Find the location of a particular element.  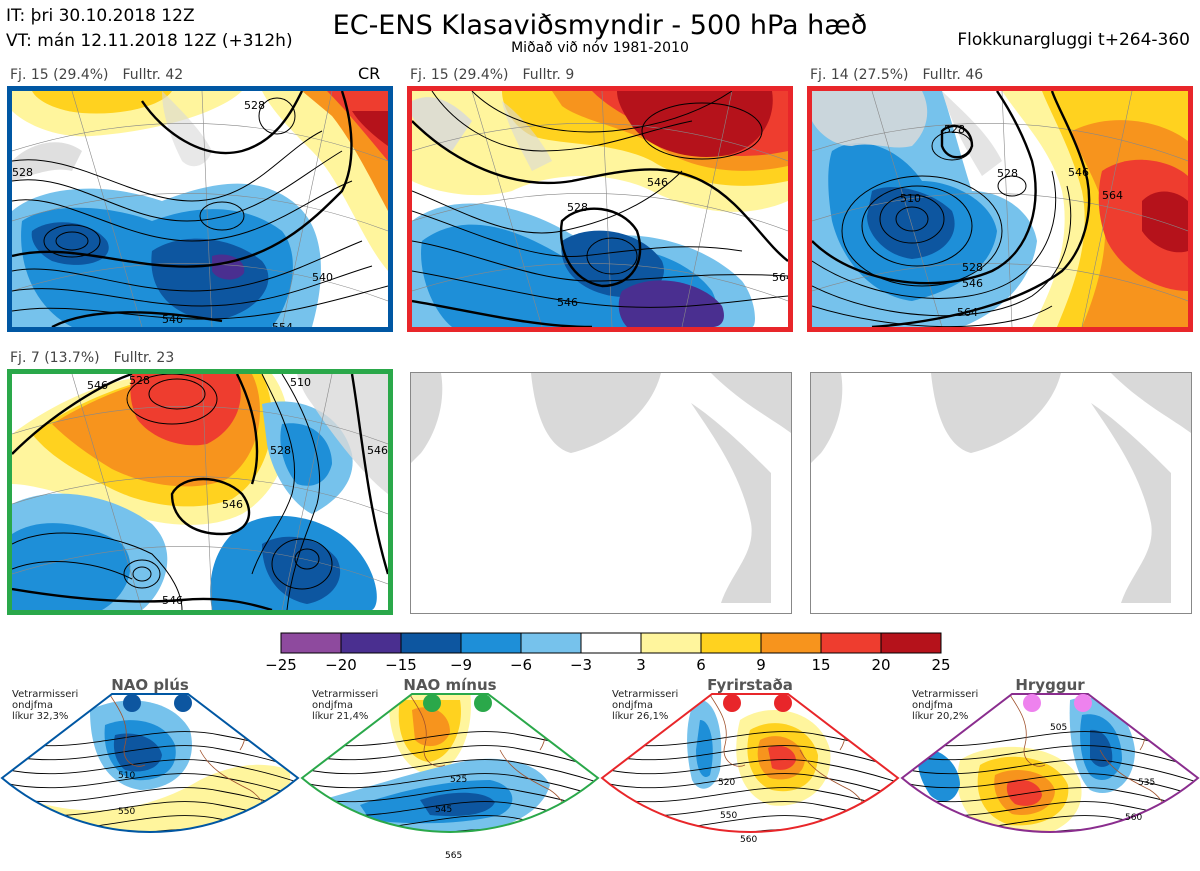

regime-contour-label: 520 is located at coordinates (726, 783).